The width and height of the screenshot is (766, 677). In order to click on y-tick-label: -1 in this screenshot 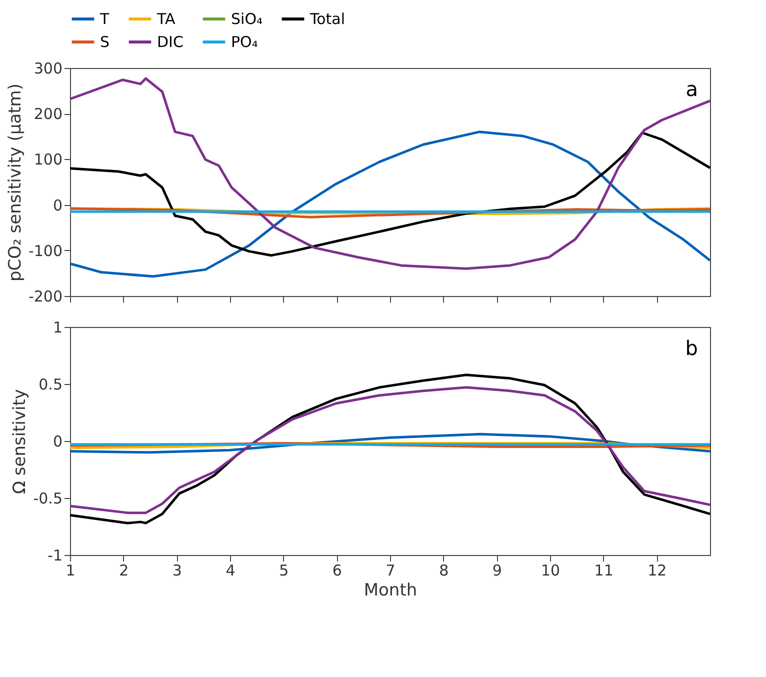, I will do `click(55, 555)`.